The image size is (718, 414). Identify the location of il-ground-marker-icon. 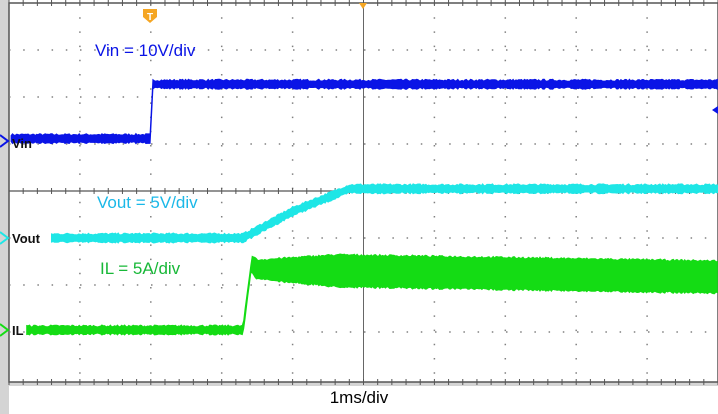
(5, 330).